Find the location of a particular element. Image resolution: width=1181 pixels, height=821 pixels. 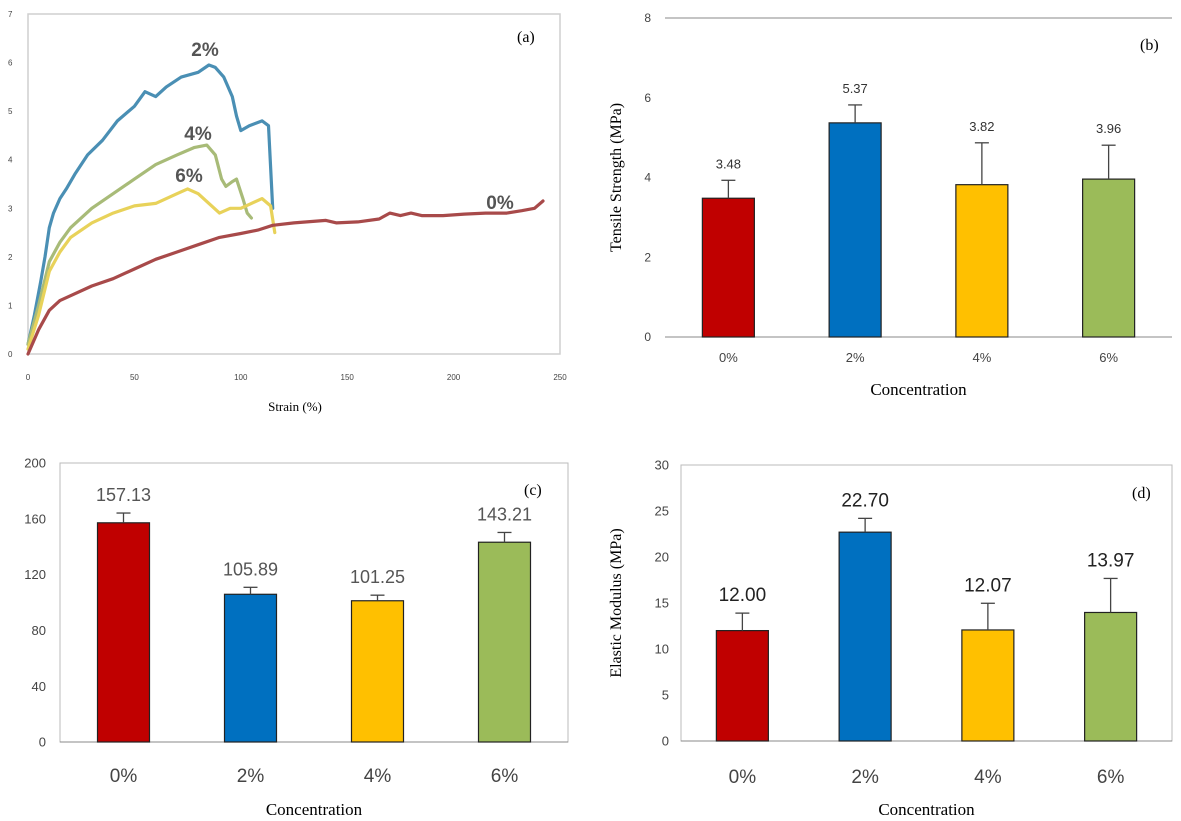

x-axis-title: Strain (%) is located at coordinates (295, 406).